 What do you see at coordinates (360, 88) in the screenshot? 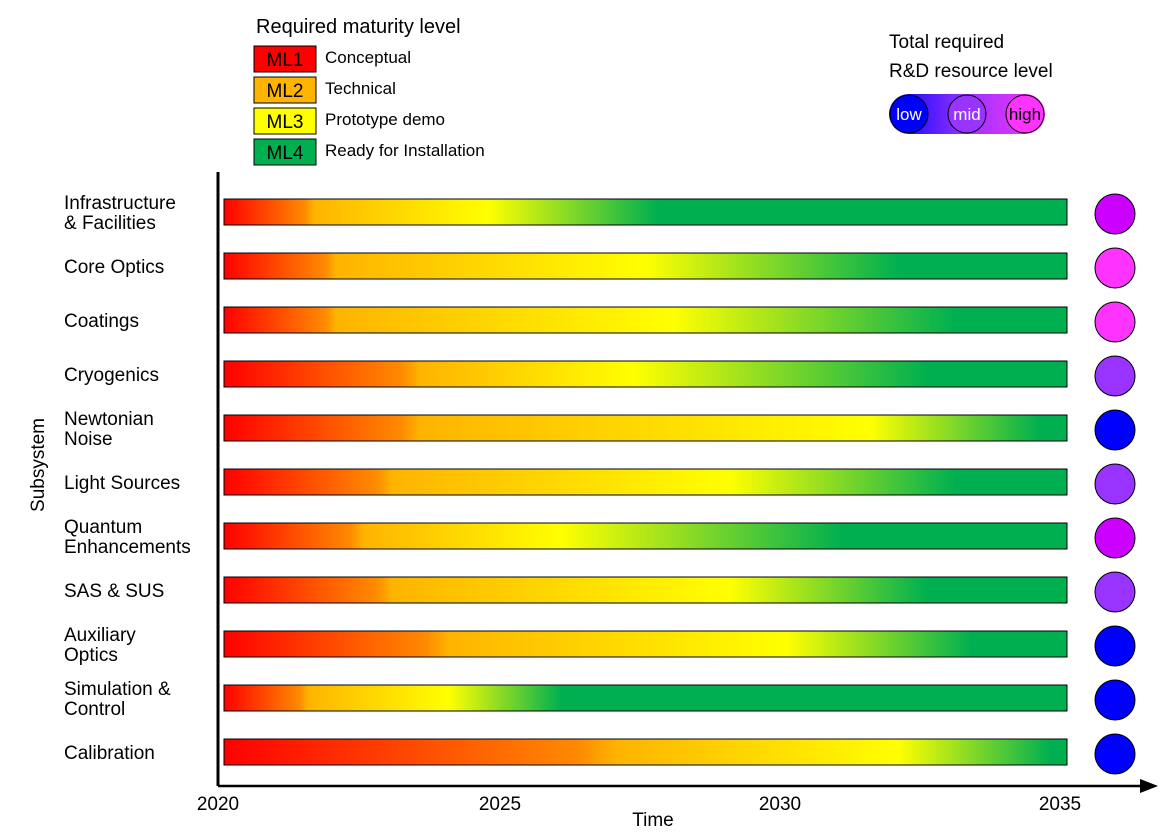
I see `maturity-label-ml2: Technical` at bounding box center [360, 88].